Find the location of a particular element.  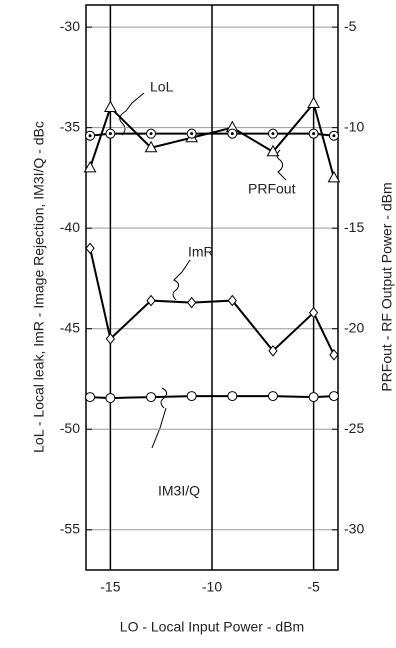

x-tick-label: -15 is located at coordinates (110, 587).